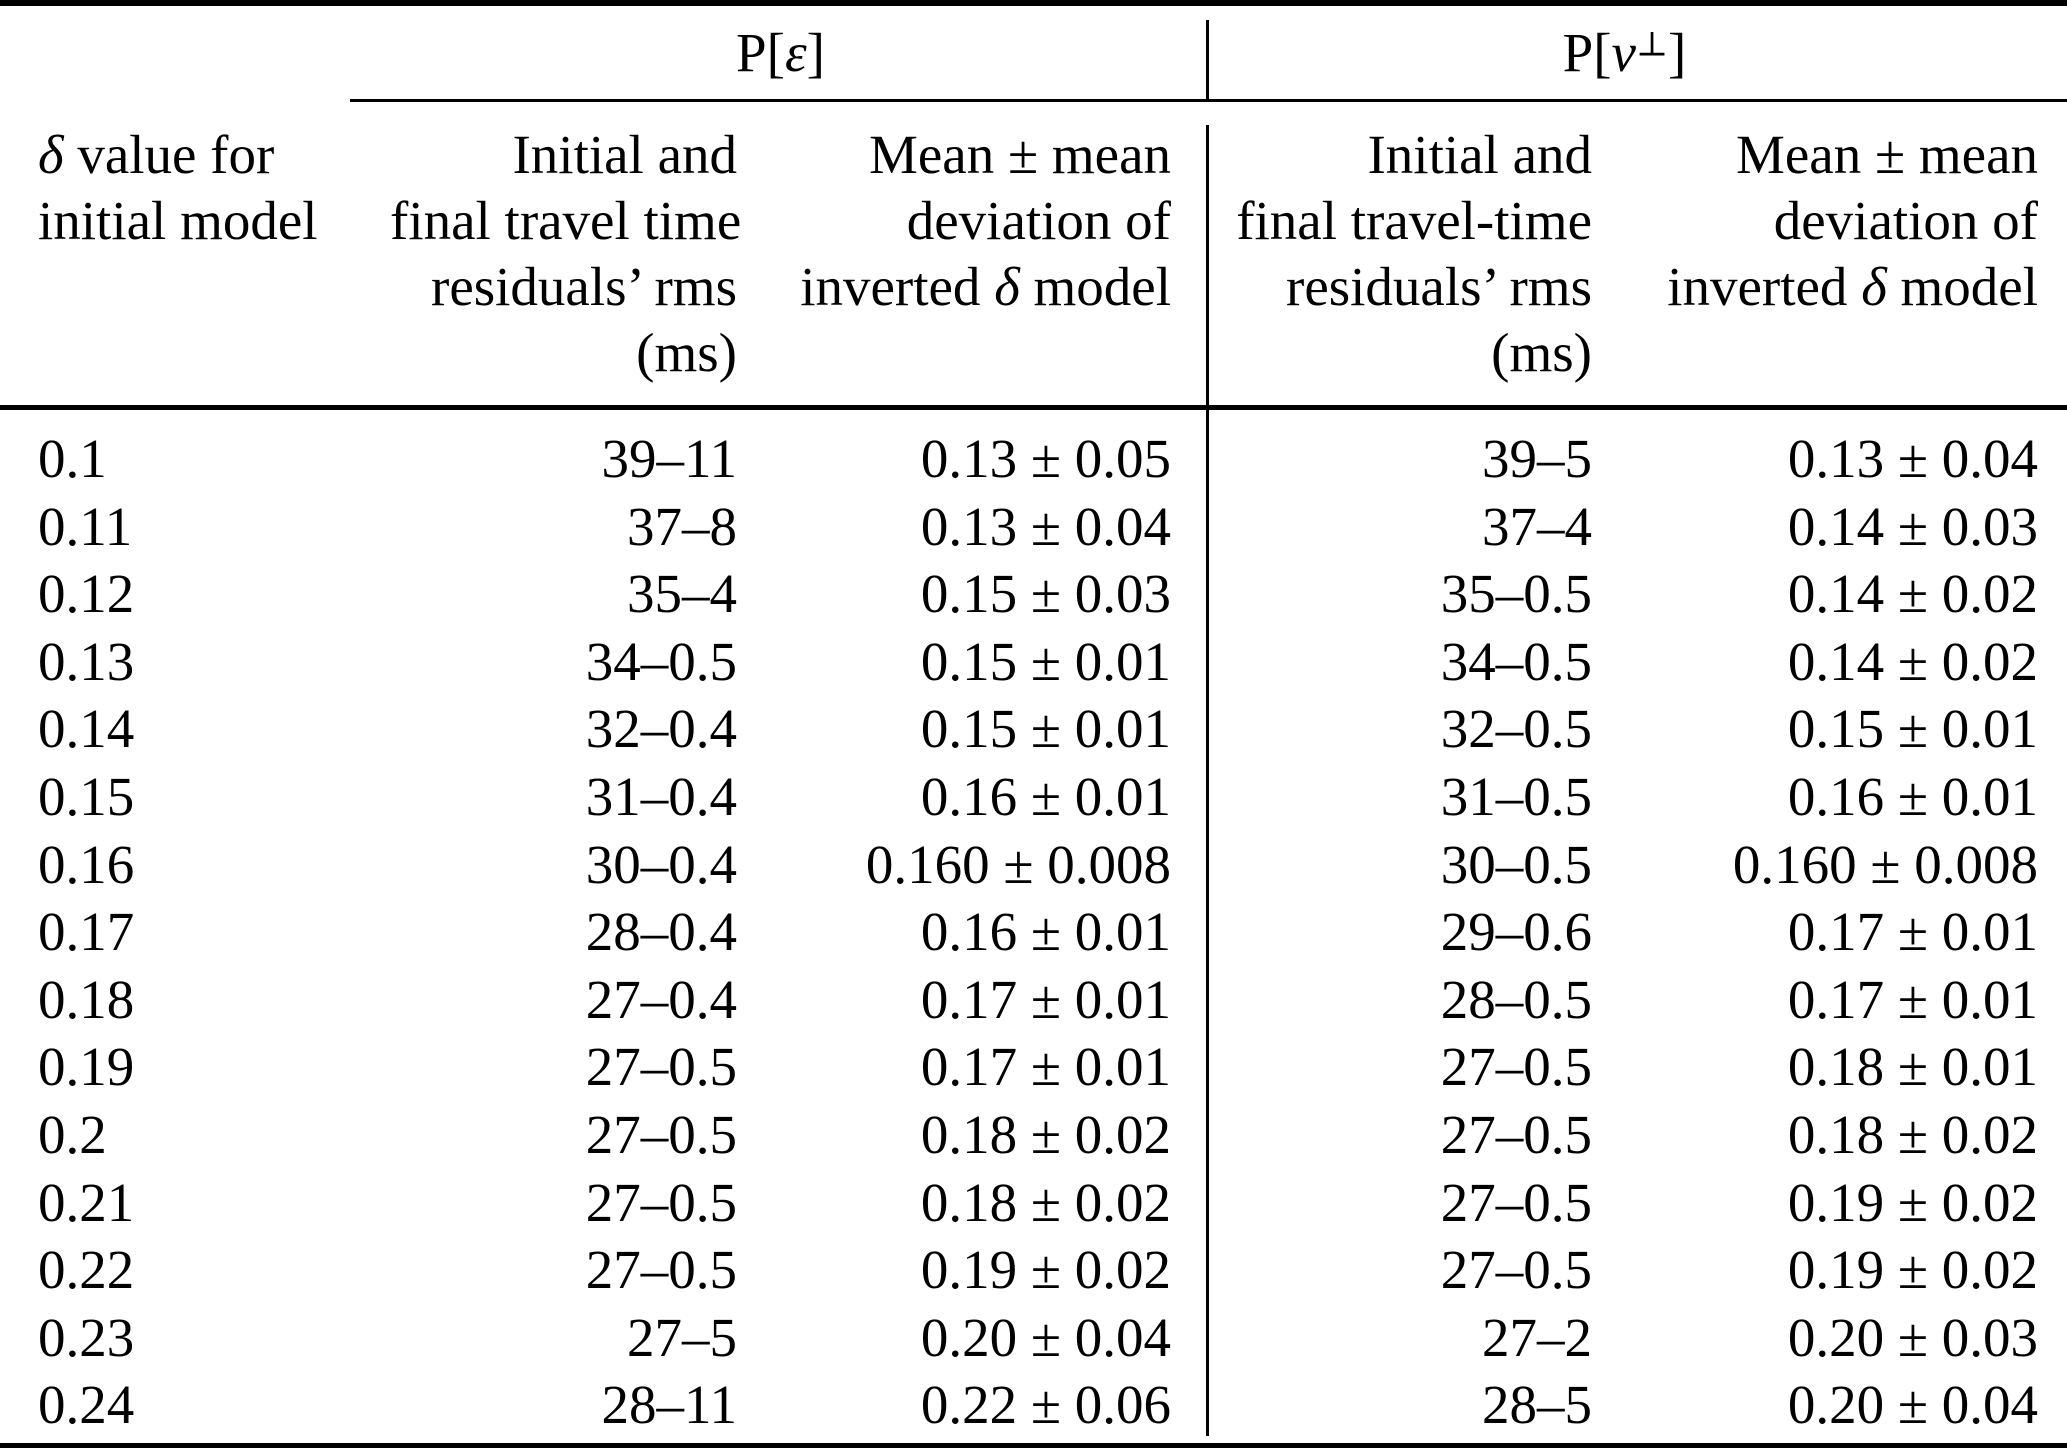 Image resolution: width=2067 pixels, height=1450 pixels. What do you see at coordinates (1516, 661) in the screenshot?
I see `cell-vperp-rms-row-3: 34–0.5` at bounding box center [1516, 661].